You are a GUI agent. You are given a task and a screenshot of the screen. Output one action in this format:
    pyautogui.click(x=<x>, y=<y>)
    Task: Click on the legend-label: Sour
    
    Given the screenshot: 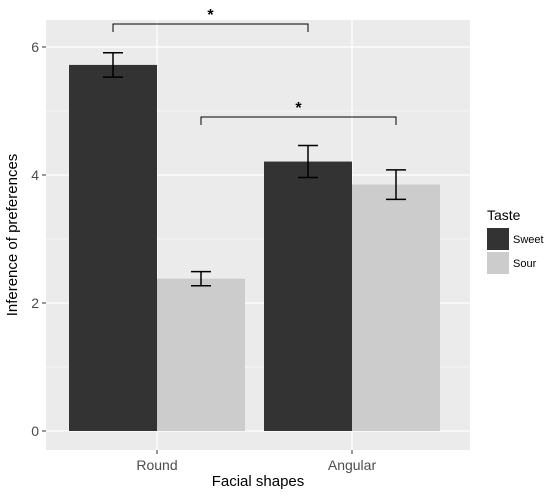 What is the action you would take?
    pyautogui.click(x=525, y=264)
    